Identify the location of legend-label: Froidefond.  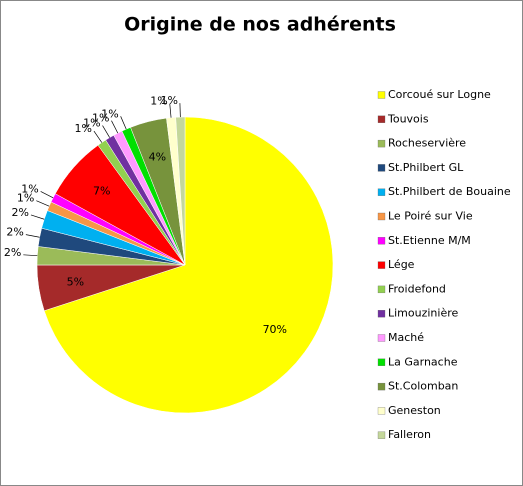
(417, 288).